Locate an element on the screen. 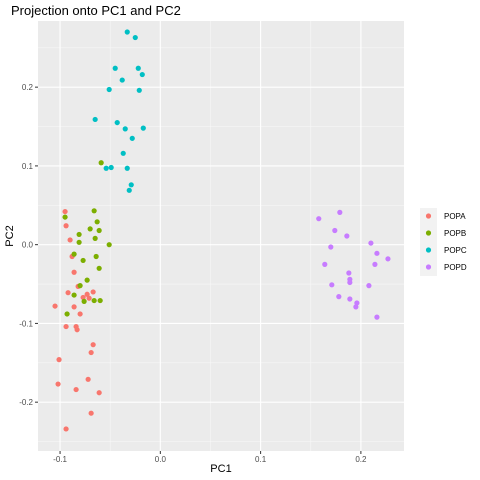 Image resolution: width=480 pixels, height=480 pixels. y-tick-label: 0.2 is located at coordinates (28, 87).